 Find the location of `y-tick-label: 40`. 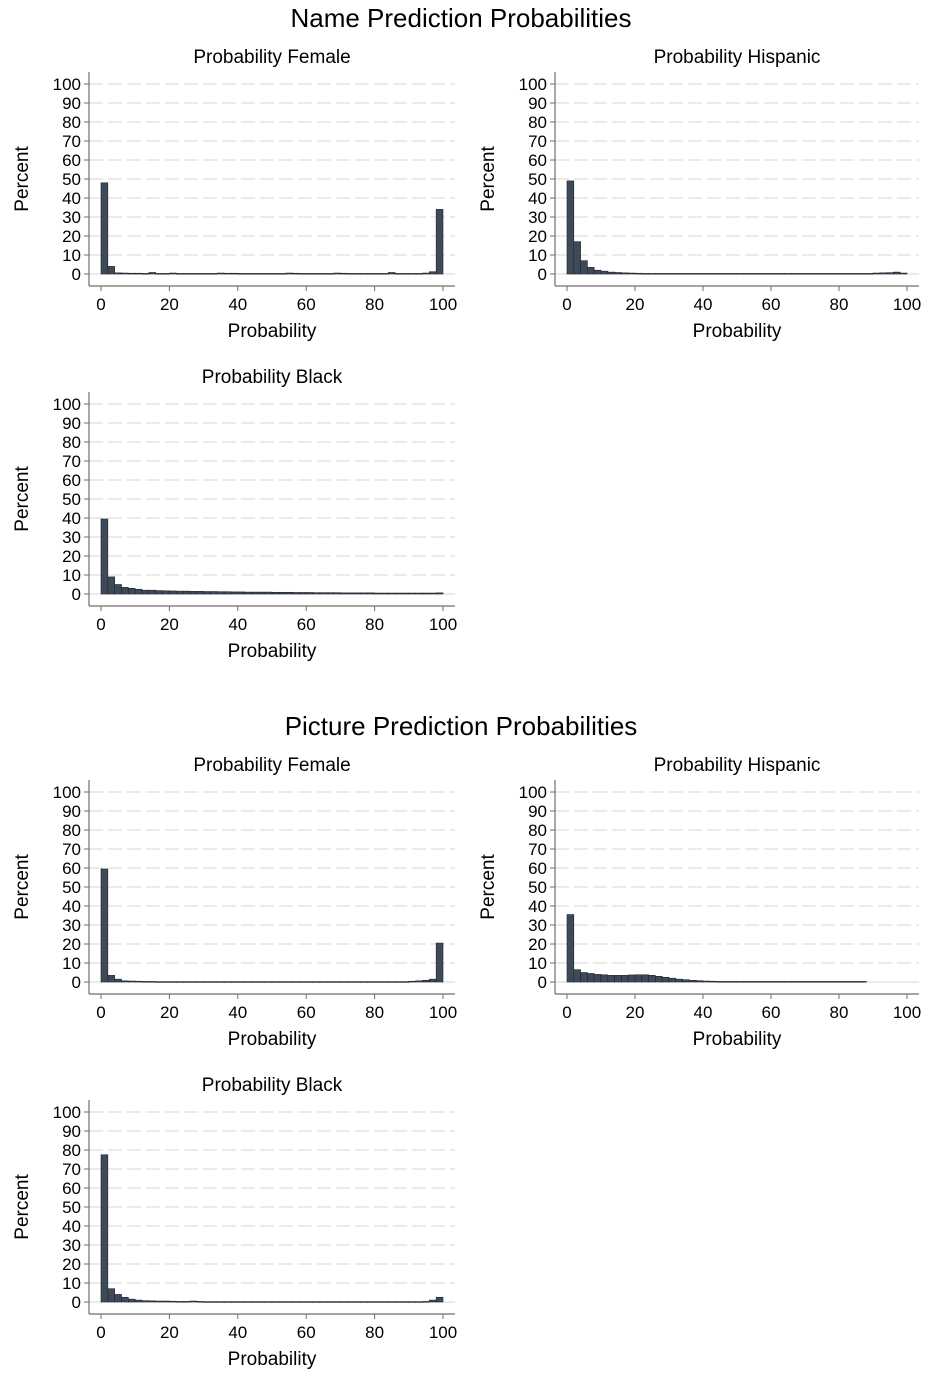

y-tick-label: 40 is located at coordinates (71, 906).